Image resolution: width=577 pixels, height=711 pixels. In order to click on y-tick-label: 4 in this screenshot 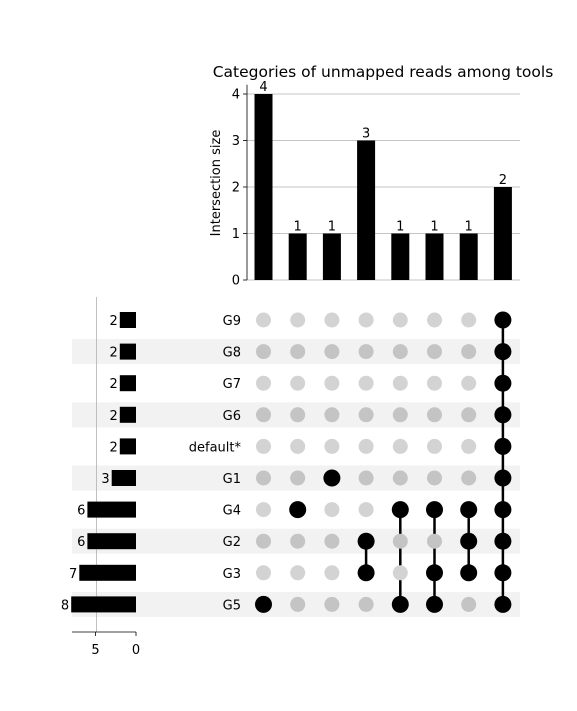, I will do `click(236, 95)`.